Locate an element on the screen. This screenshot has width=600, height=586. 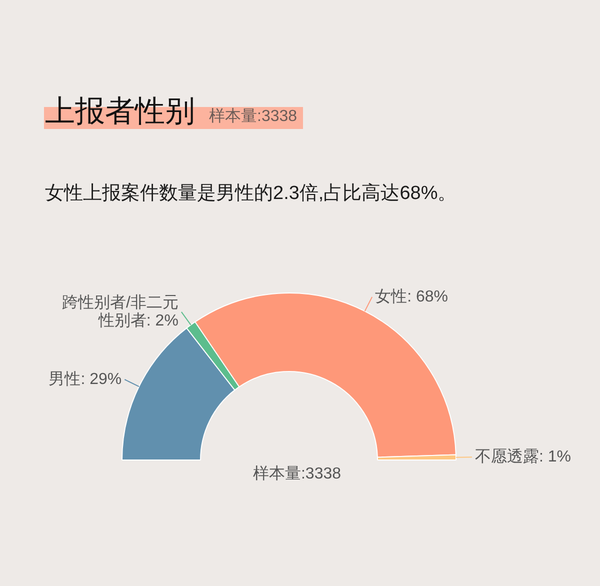
slice-label: 女性: 68% is located at coordinates (411, 297).